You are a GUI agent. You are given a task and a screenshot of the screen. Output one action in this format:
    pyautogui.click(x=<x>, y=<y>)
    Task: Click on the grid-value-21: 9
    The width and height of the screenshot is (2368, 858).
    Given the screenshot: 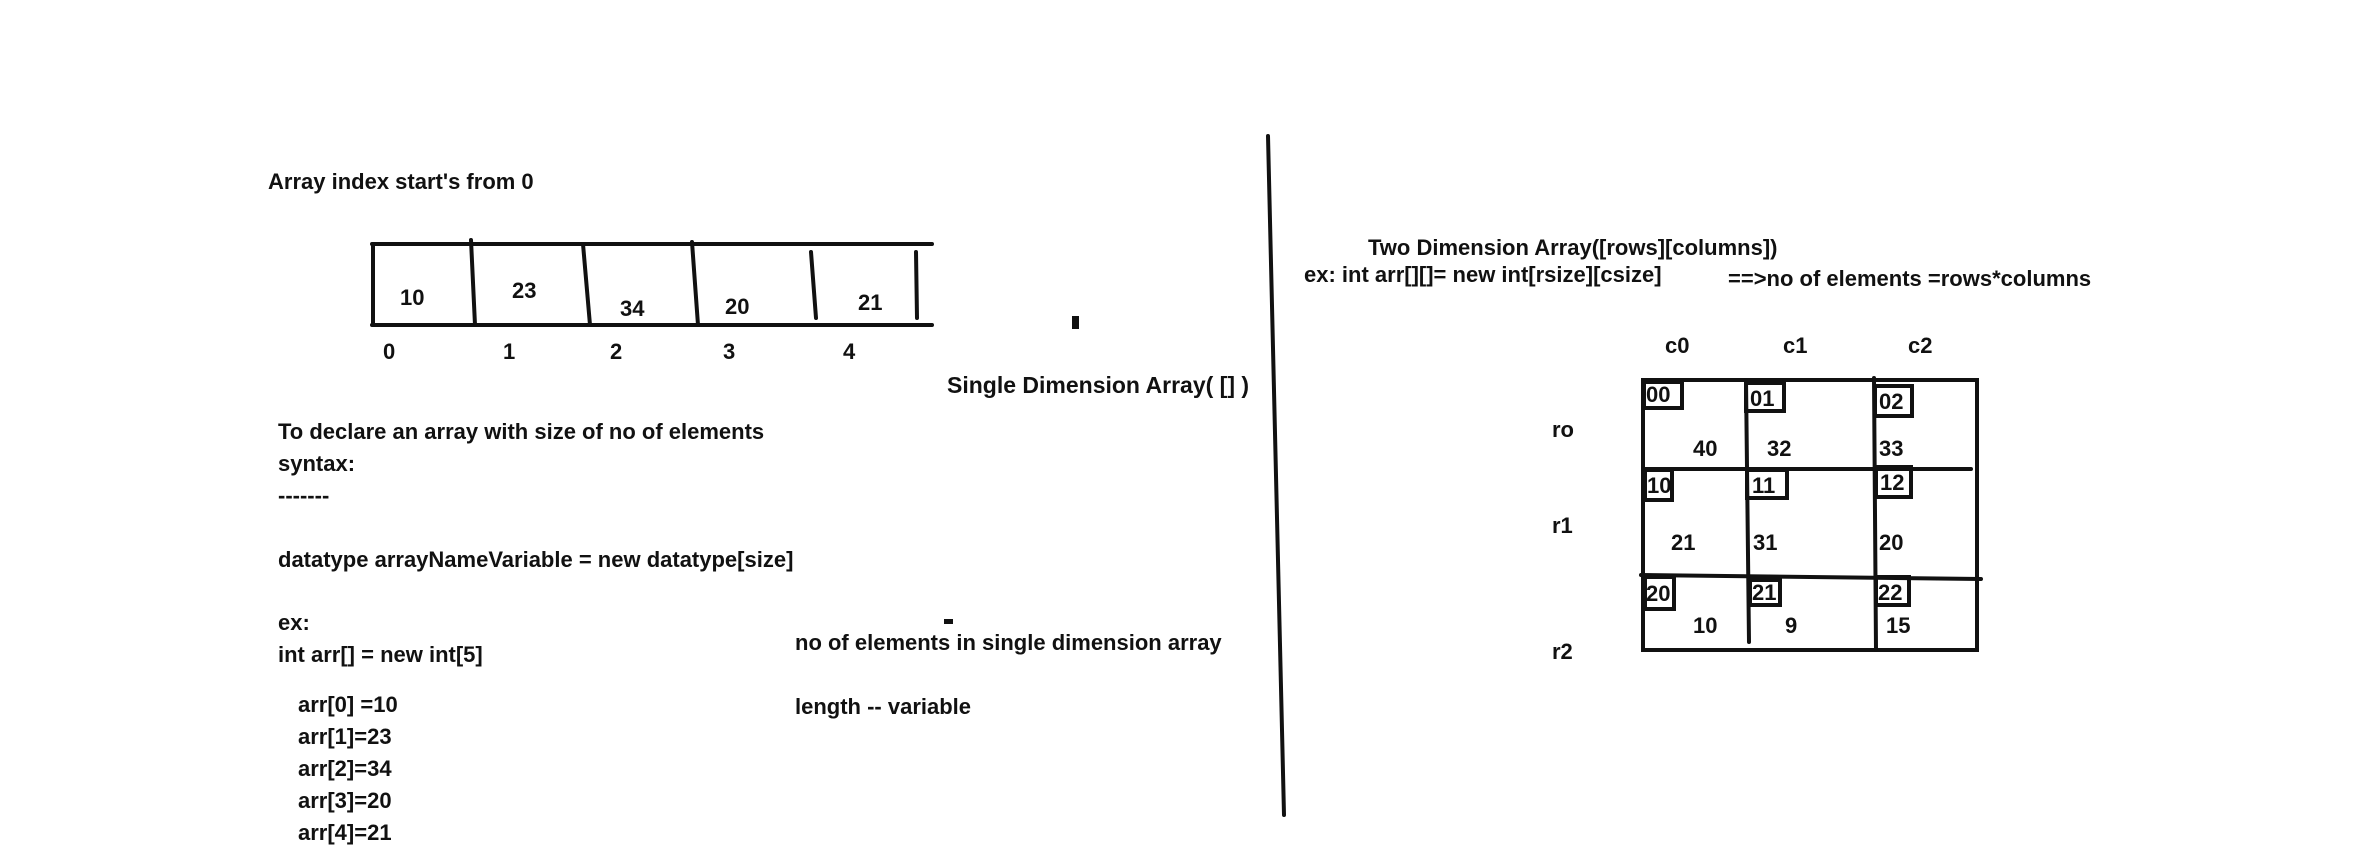 What is the action you would take?
    pyautogui.click(x=1791, y=625)
    